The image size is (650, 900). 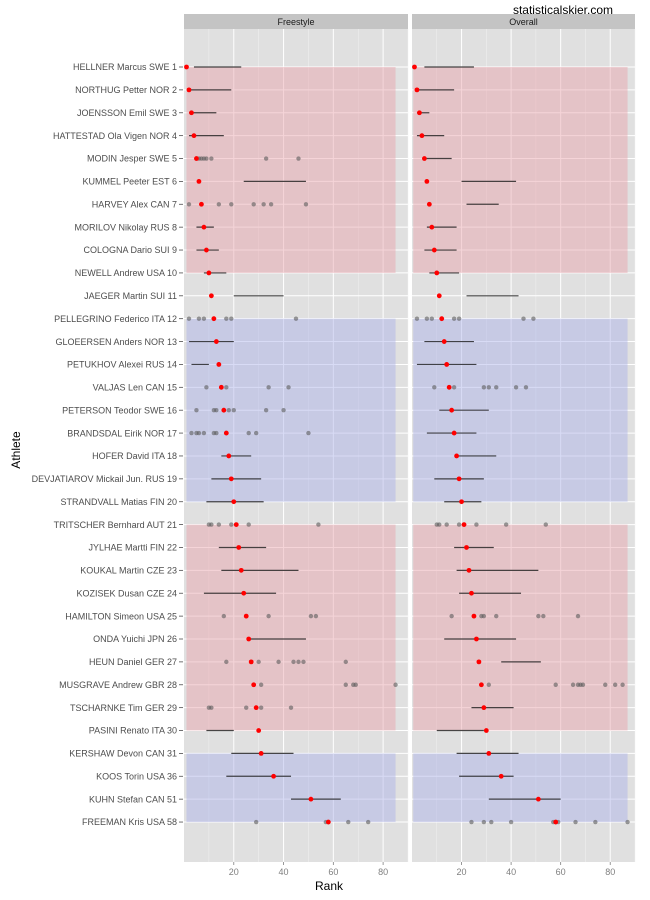 I want to click on y-tick-label: PETERSON Teodor SWE 16, so click(x=119, y=410).